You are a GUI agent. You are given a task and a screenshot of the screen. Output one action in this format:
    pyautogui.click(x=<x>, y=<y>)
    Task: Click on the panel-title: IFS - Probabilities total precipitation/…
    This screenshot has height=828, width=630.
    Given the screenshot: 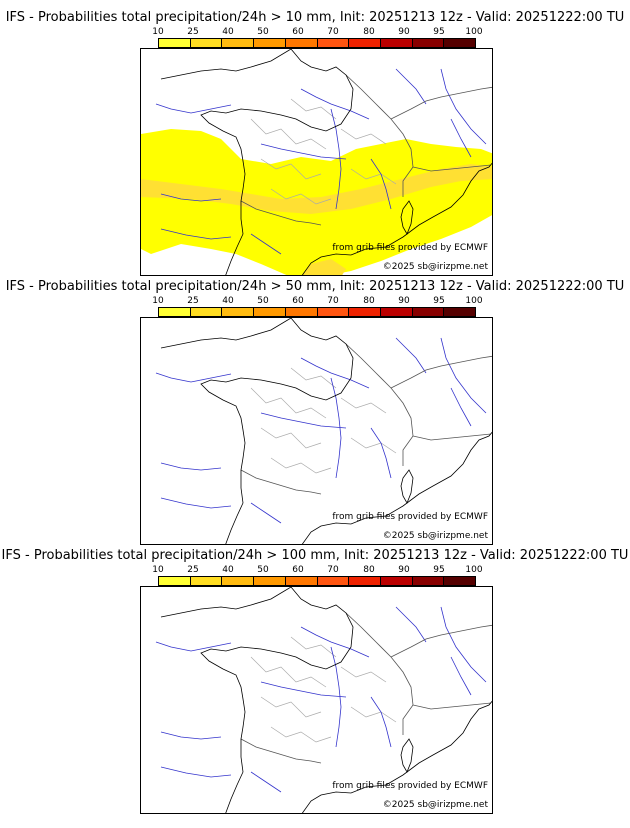 What is the action you would take?
    pyautogui.click(x=315, y=555)
    